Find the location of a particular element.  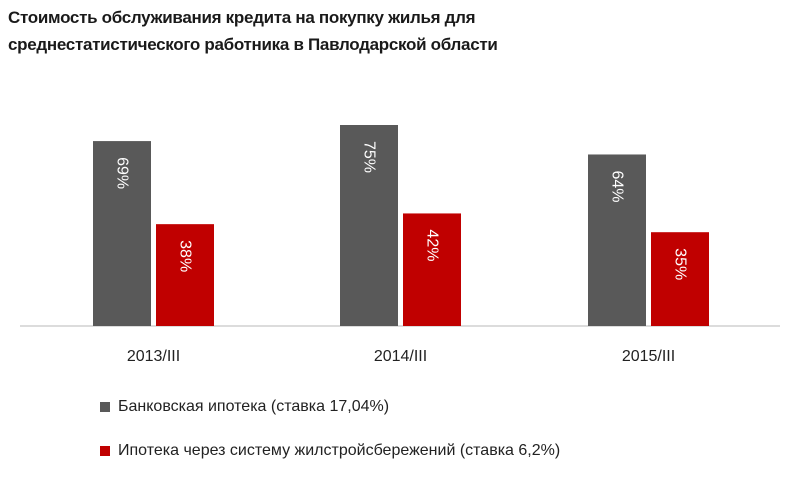

data-label: 64% is located at coordinates (617, 186).